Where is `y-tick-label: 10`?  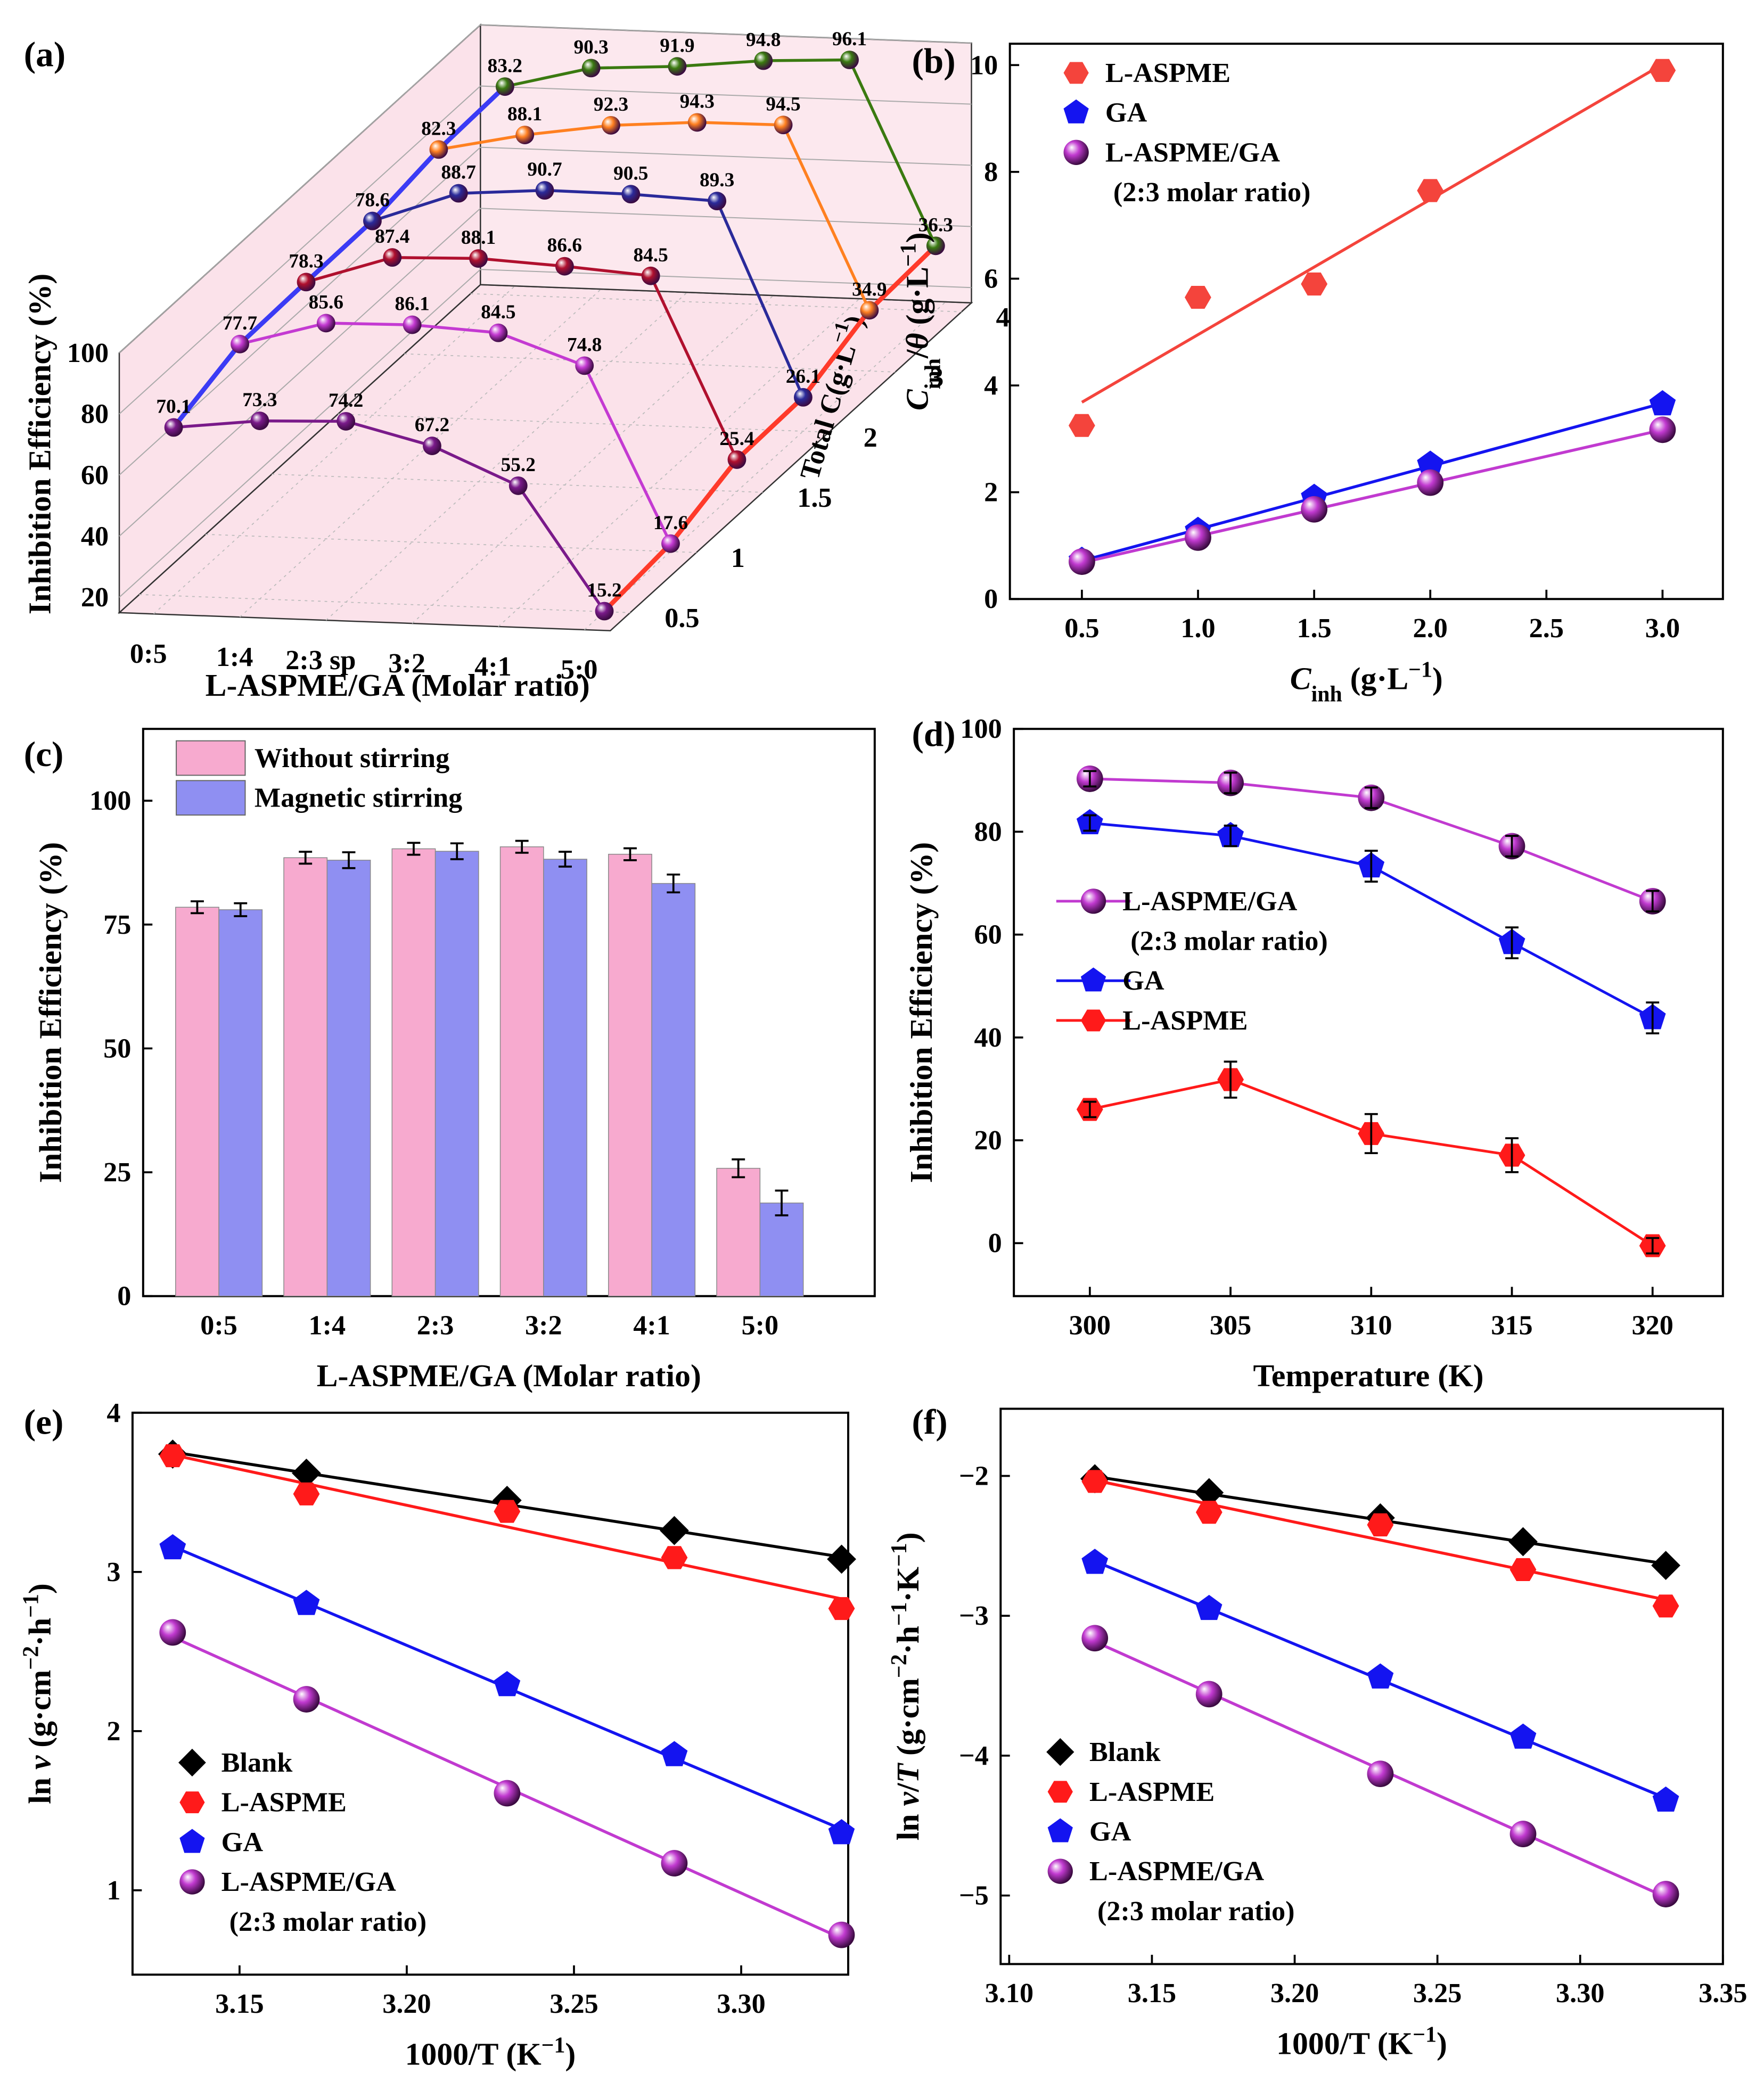 y-tick-label: 10 is located at coordinates (984, 65).